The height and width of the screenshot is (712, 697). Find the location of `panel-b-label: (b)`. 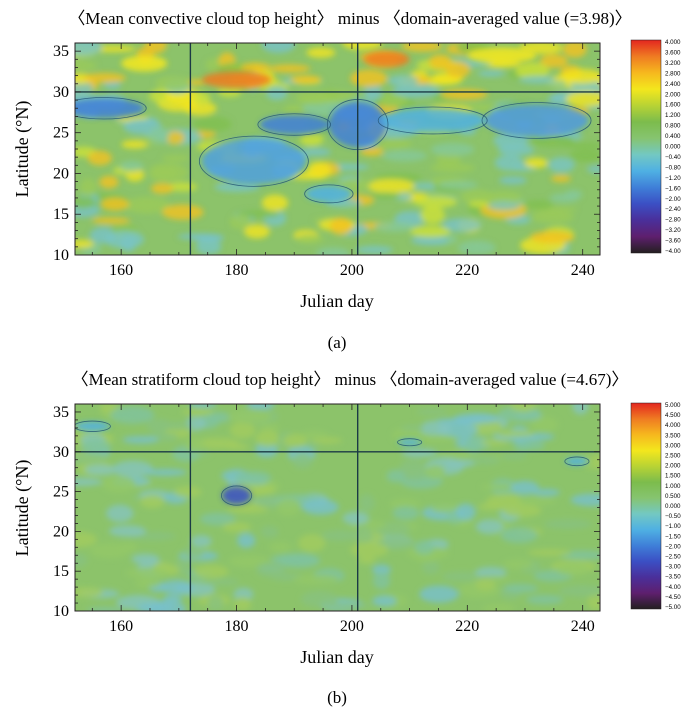

panel-b-label: (b) is located at coordinates (337, 697).